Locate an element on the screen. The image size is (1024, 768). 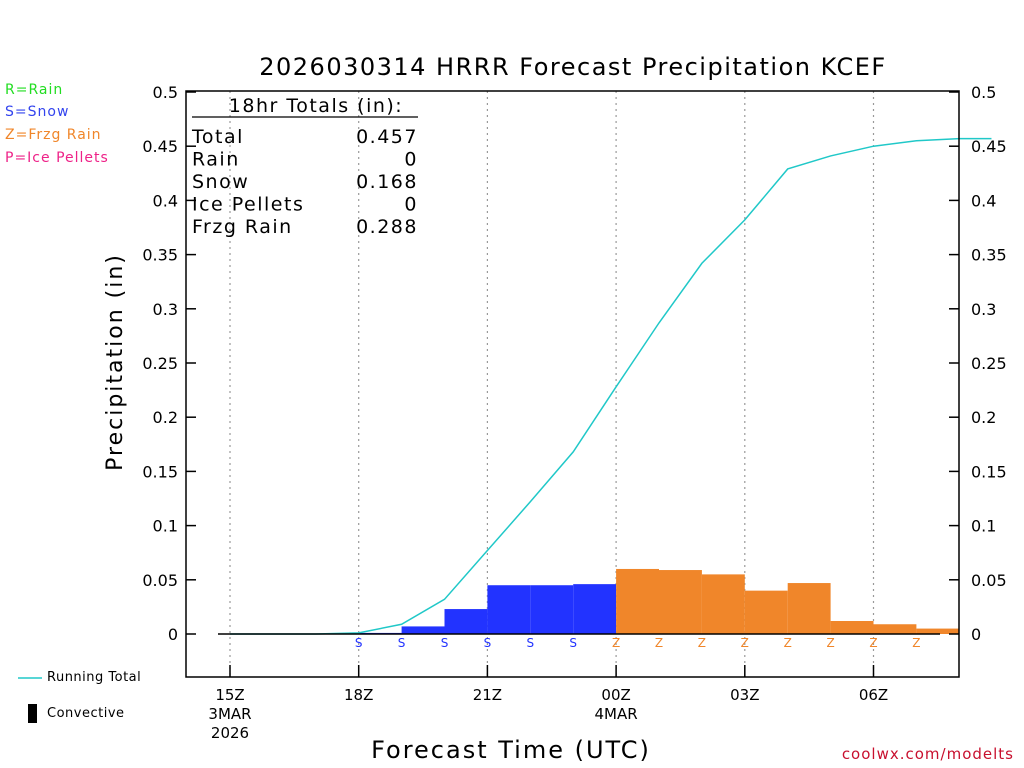
y-tick-label-right: 0.1 is located at coordinates (983, 526).